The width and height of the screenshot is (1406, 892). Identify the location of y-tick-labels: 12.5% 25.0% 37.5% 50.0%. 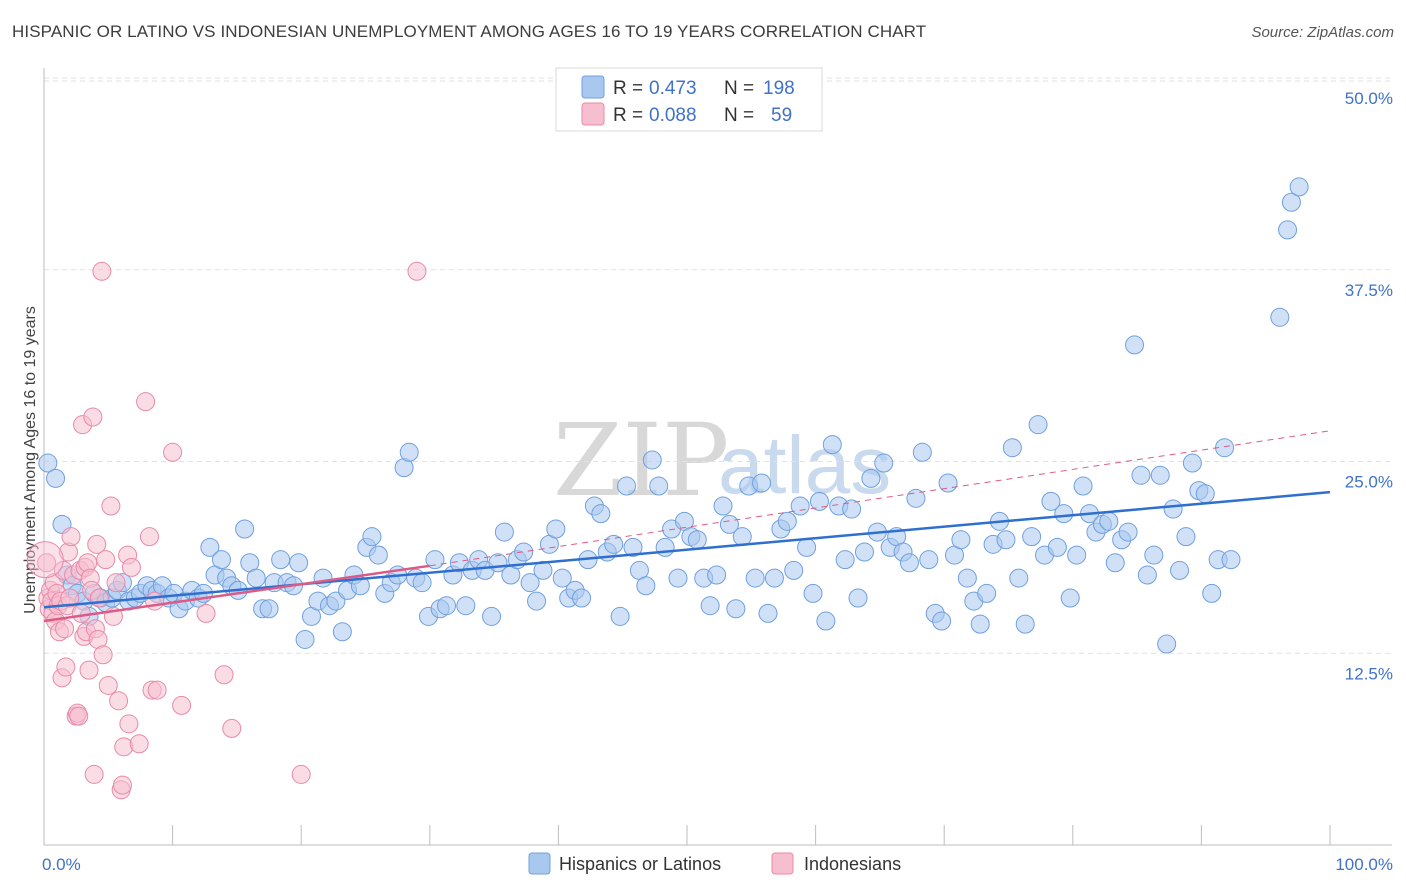
(1369, 386).